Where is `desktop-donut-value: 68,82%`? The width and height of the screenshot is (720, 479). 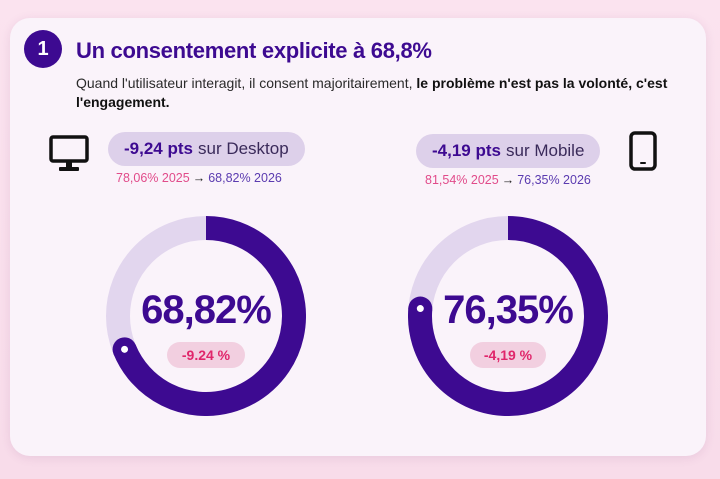 desktop-donut-value: 68,82% is located at coordinates (206, 310).